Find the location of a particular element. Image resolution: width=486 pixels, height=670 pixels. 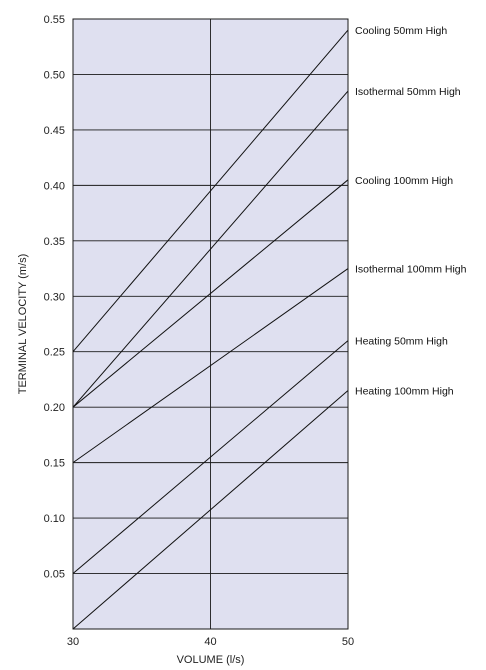

x-tick-label-1: 40 is located at coordinates (210, 642).